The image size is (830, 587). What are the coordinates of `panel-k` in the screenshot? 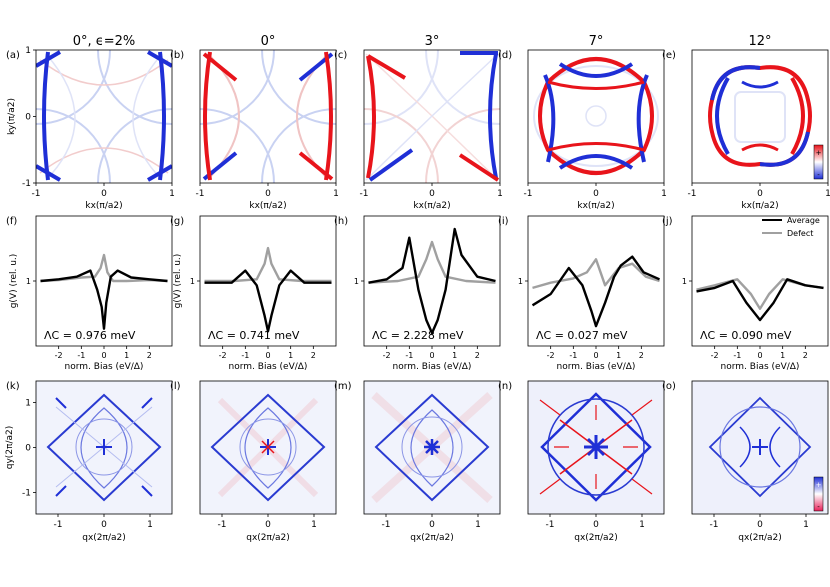 It's located at (104, 447).